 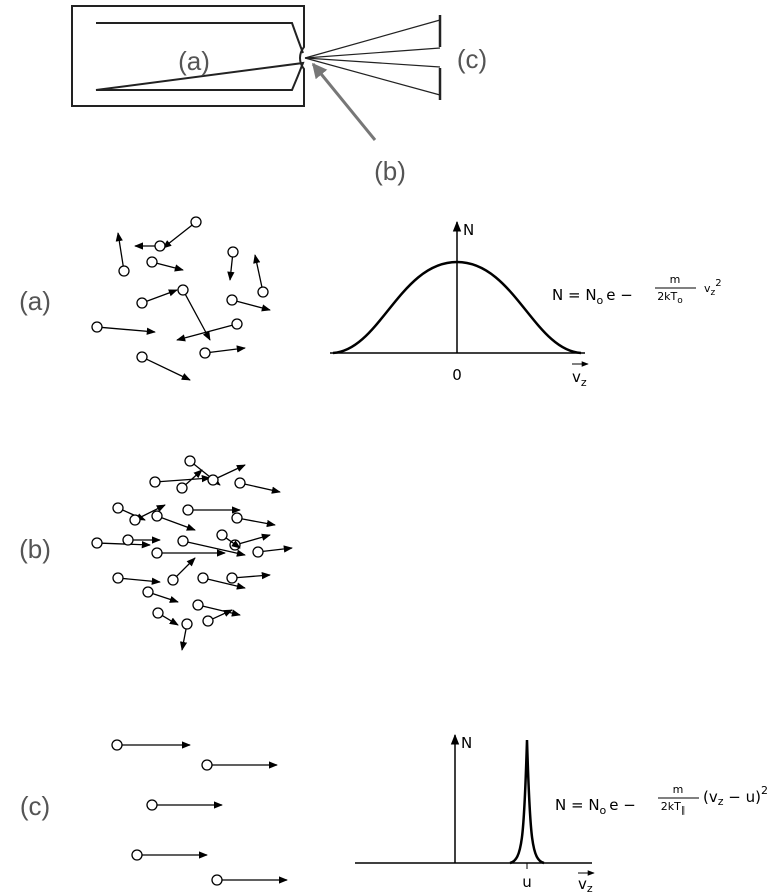 What do you see at coordinates (35, 549) in the screenshot?
I see `row-label: (b)` at bounding box center [35, 549].